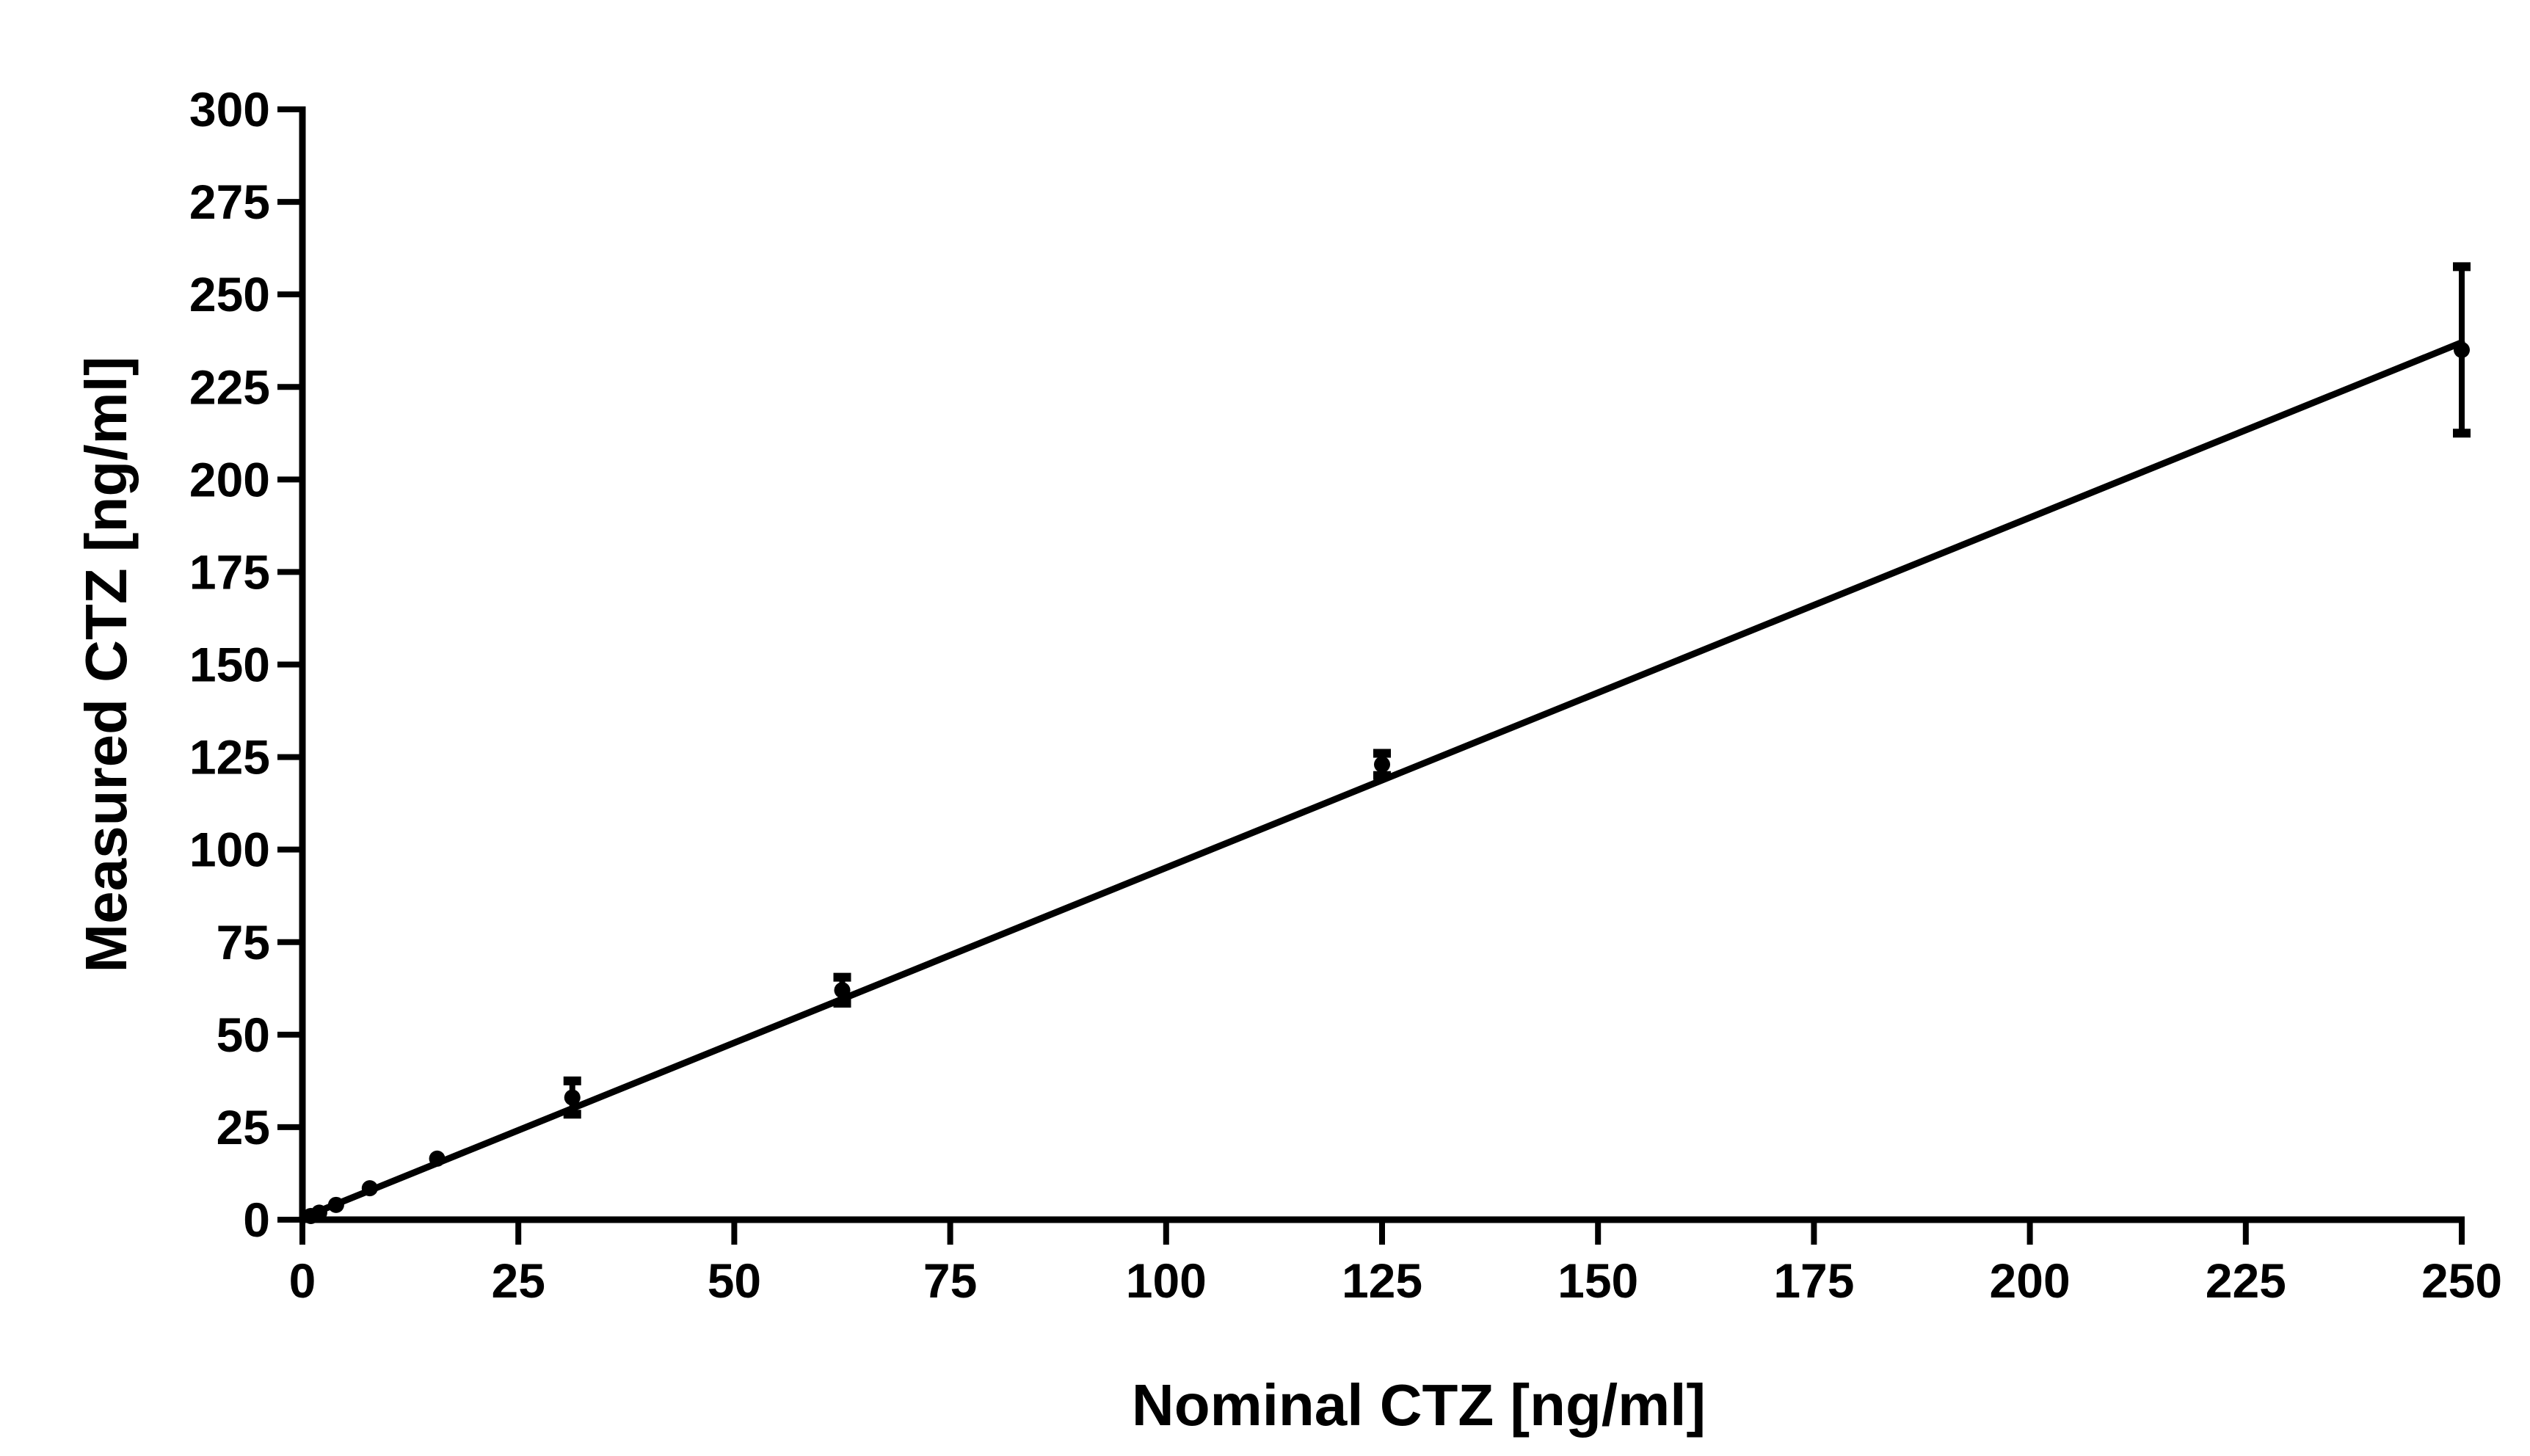 The height and width of the screenshot is (1456, 2530). What do you see at coordinates (106, 664) in the screenshot?
I see `y-axis-title: Measured CTZ [ng/ml]` at bounding box center [106, 664].